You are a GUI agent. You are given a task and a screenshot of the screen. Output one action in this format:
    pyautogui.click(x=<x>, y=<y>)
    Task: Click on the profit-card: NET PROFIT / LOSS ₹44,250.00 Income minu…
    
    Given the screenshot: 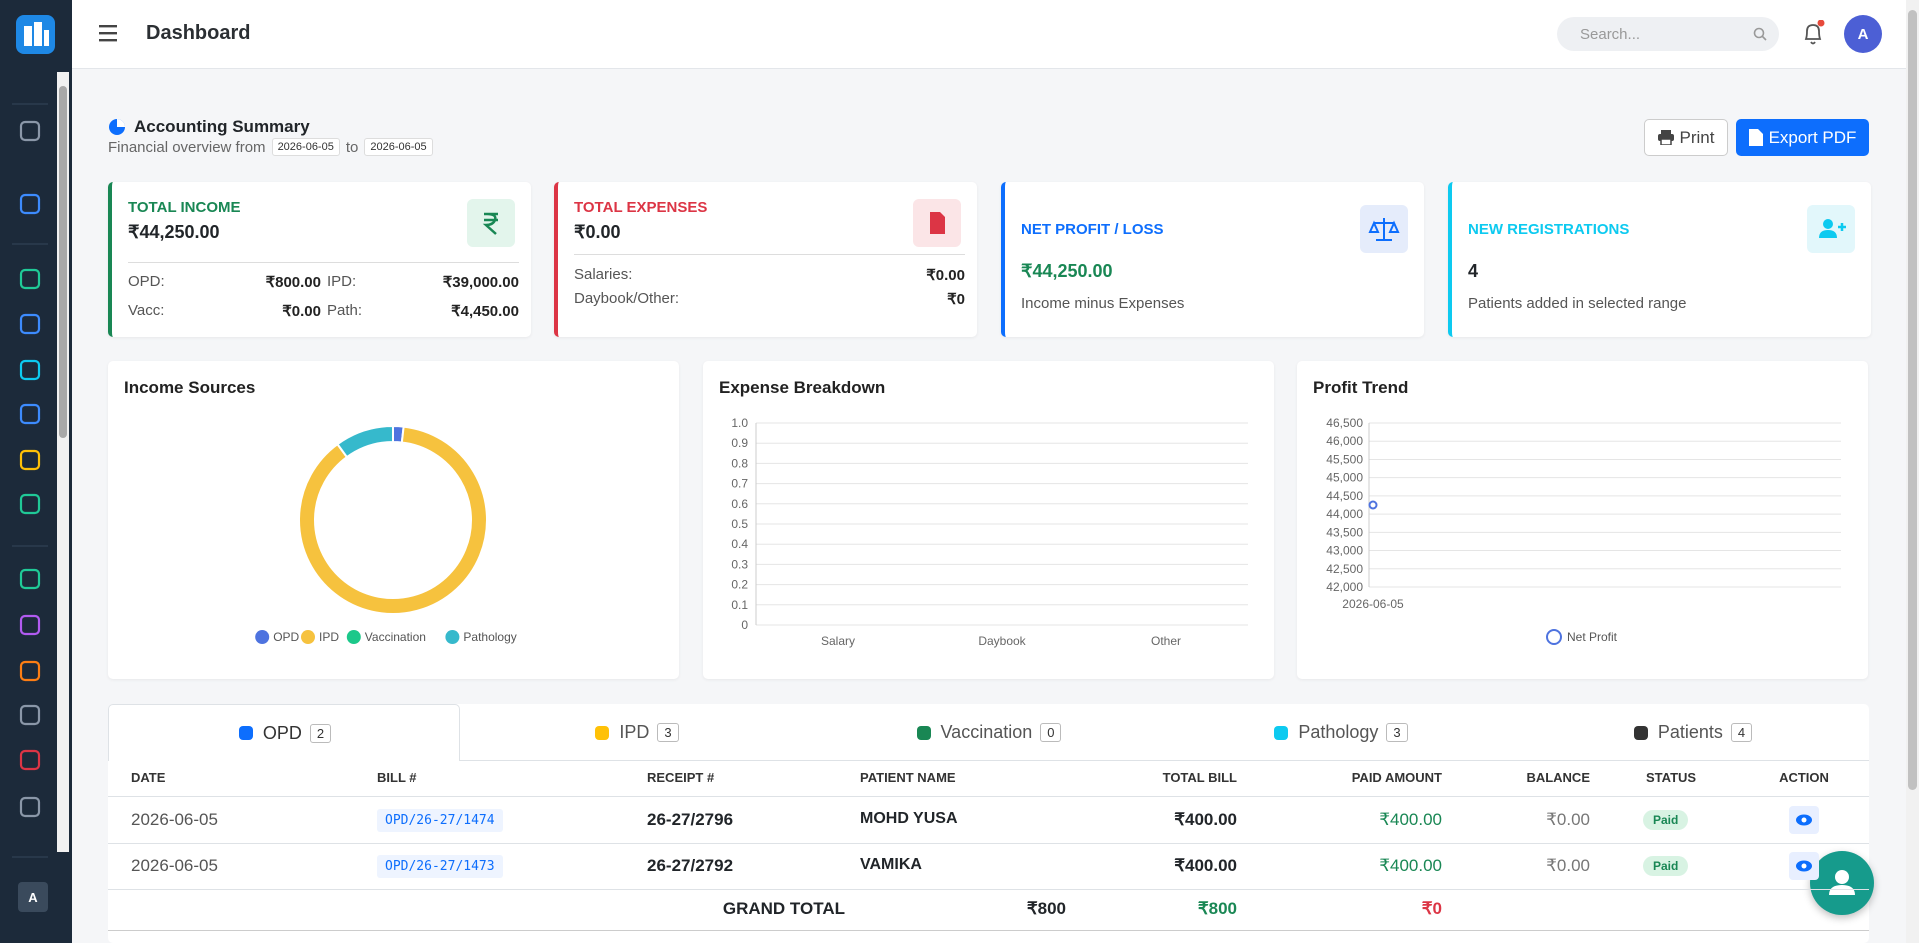 What is the action you would take?
    pyautogui.click(x=1212, y=259)
    